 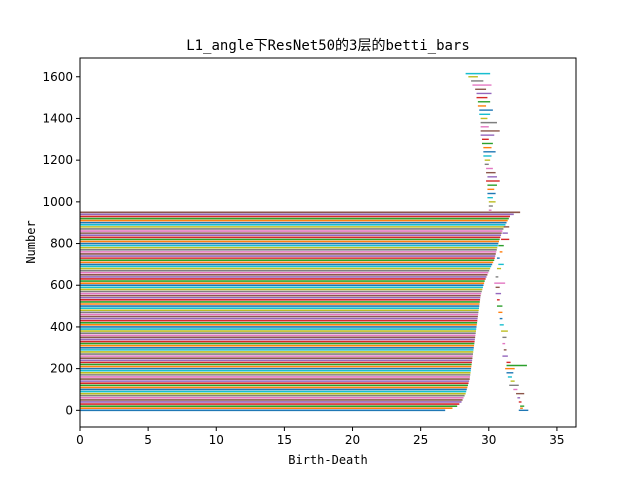 I want to click on y-tick-label: 0, so click(x=69, y=410).